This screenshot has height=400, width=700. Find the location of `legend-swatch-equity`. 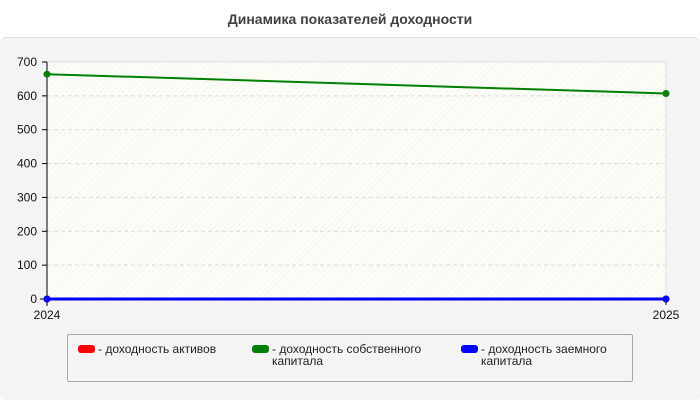

legend-swatch-equity is located at coordinates (260, 349).